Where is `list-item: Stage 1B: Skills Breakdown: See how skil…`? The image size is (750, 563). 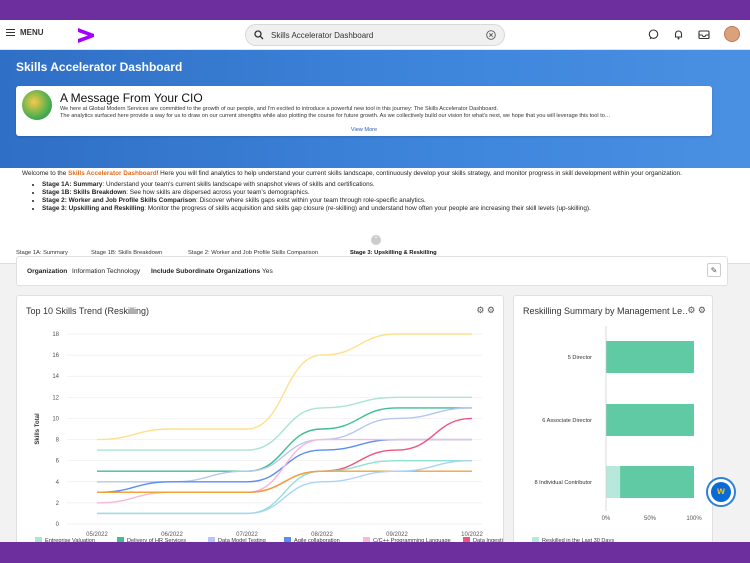 list-item: Stage 1B: Skills Breakdown: See how skil… is located at coordinates (385, 193).